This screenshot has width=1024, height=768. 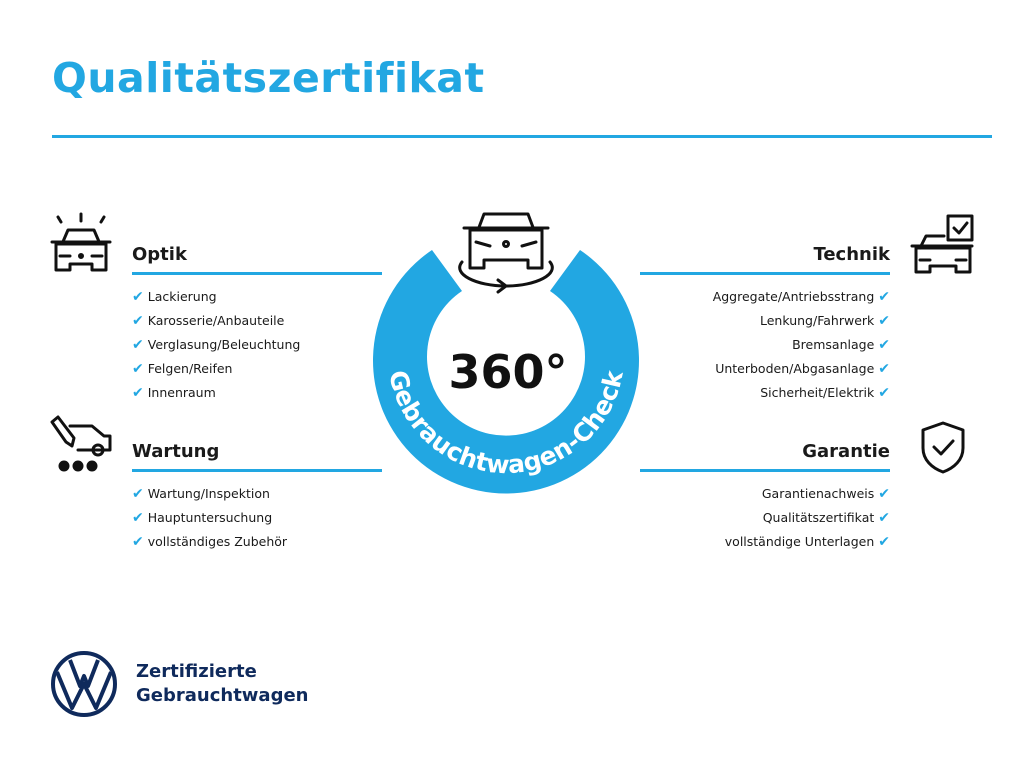 What do you see at coordinates (851, 254) in the screenshot?
I see `section-title-technik: Technik` at bounding box center [851, 254].